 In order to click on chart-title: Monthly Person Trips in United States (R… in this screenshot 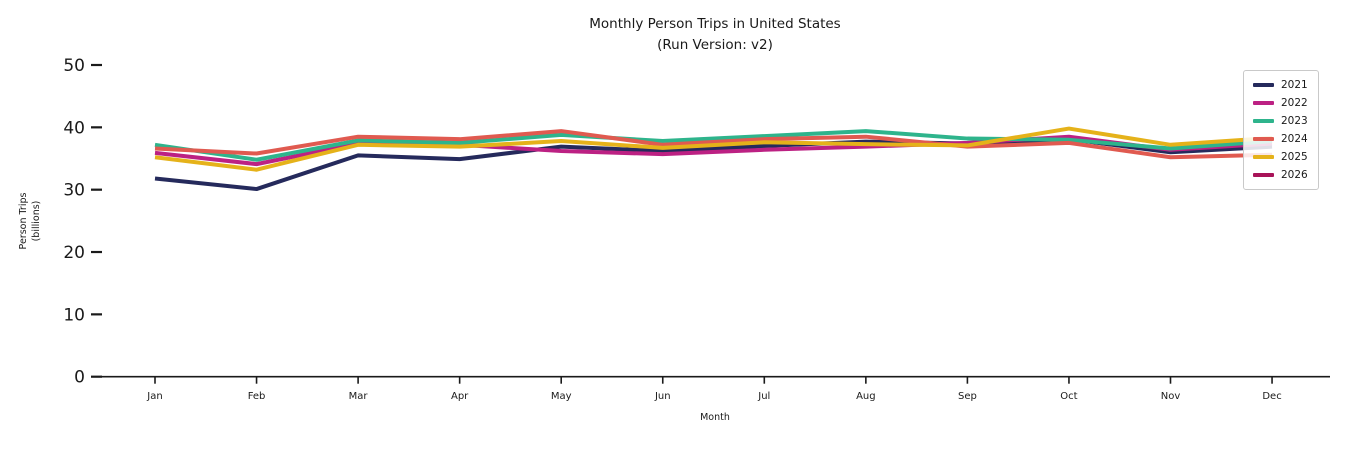, I will do `click(715, 35)`.